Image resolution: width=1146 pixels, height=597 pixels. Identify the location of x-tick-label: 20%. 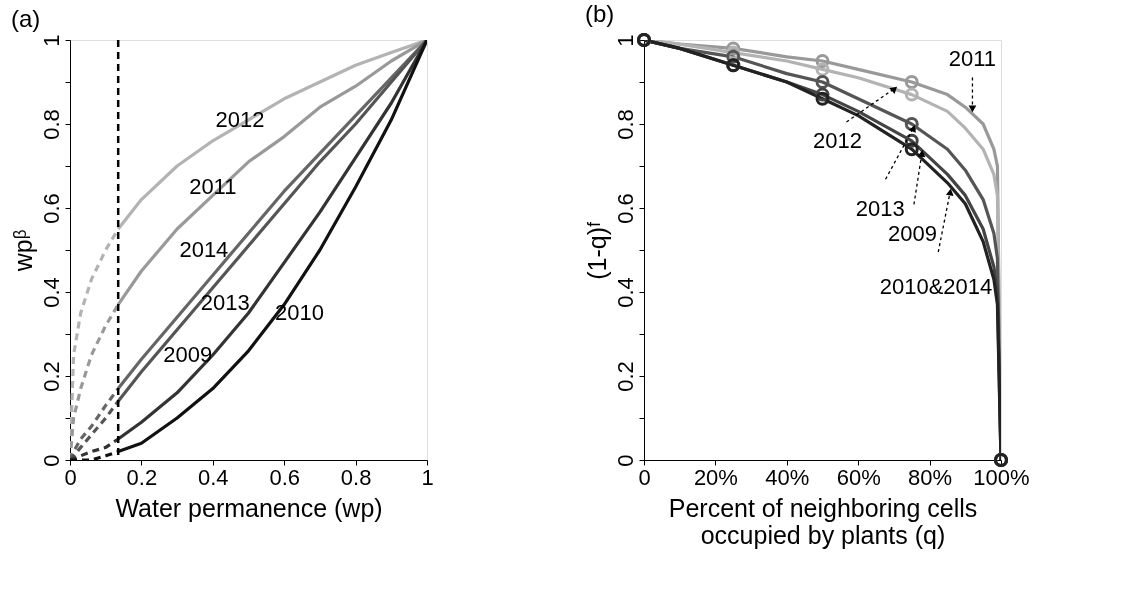
(715, 477).